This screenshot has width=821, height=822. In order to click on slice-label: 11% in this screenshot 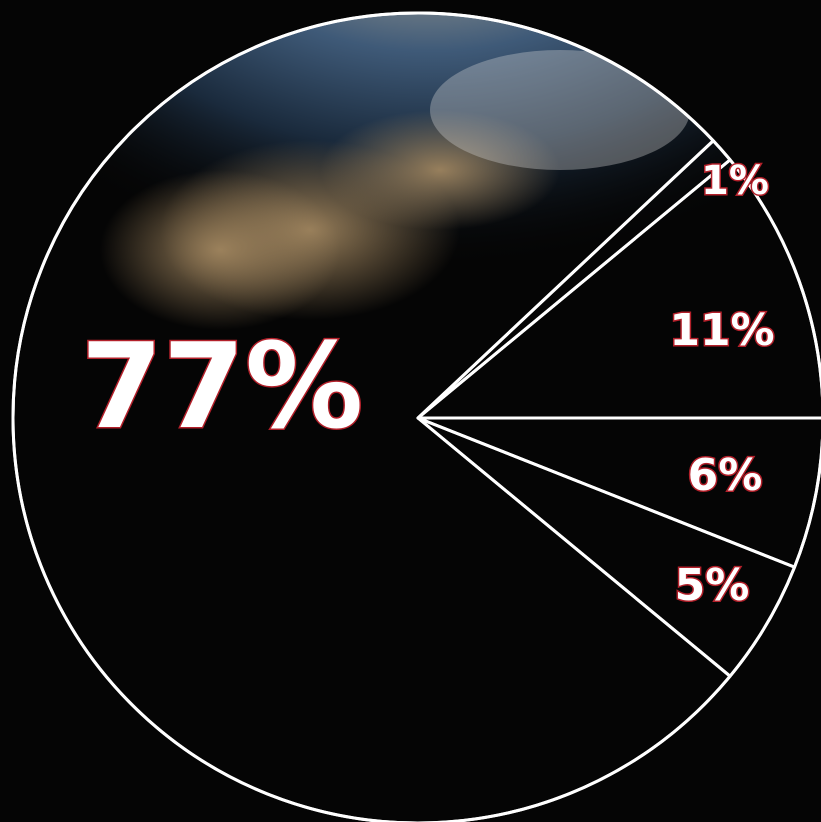, I will do `click(721, 330)`.